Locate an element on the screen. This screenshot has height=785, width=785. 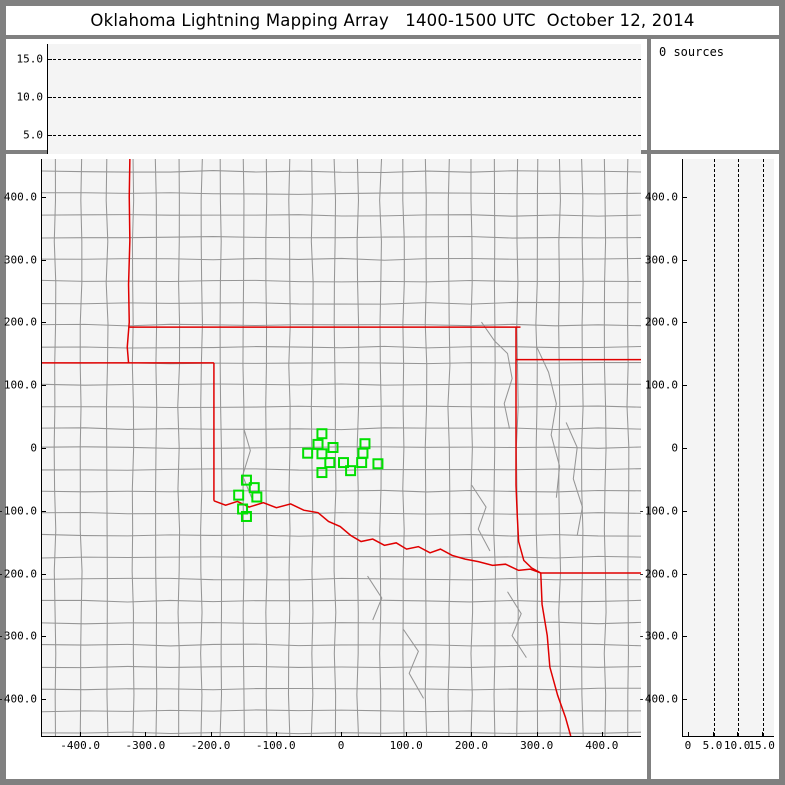
y-axis-label: -100.0 is located at coordinates (658, 511).